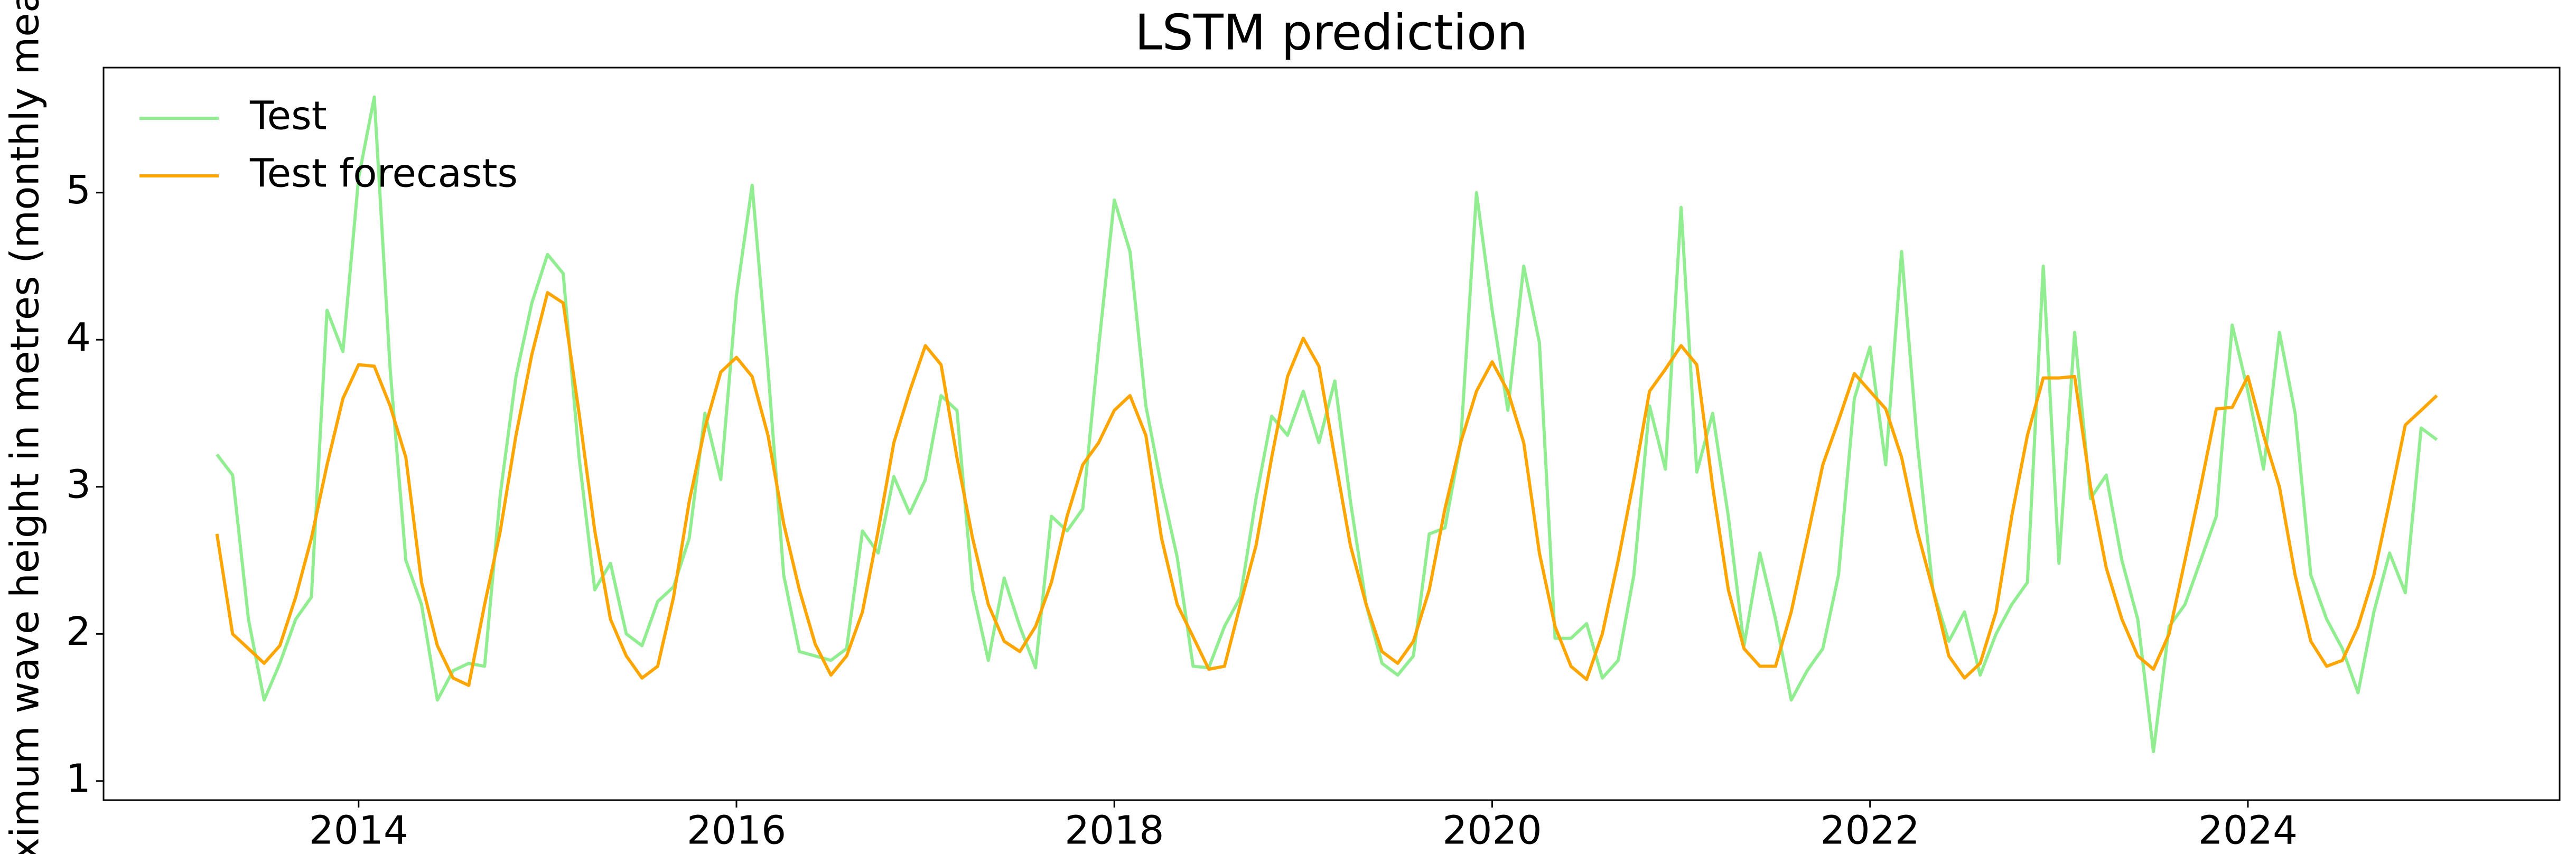  Describe the element at coordinates (1114, 830) in the screenshot. I see `x-tick-label: 2018` at that location.